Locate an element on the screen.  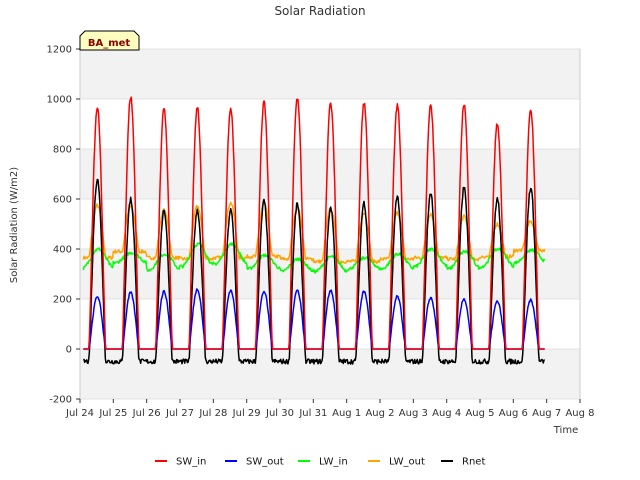
legend-label-SW_out: SW_out is located at coordinates (265, 462).